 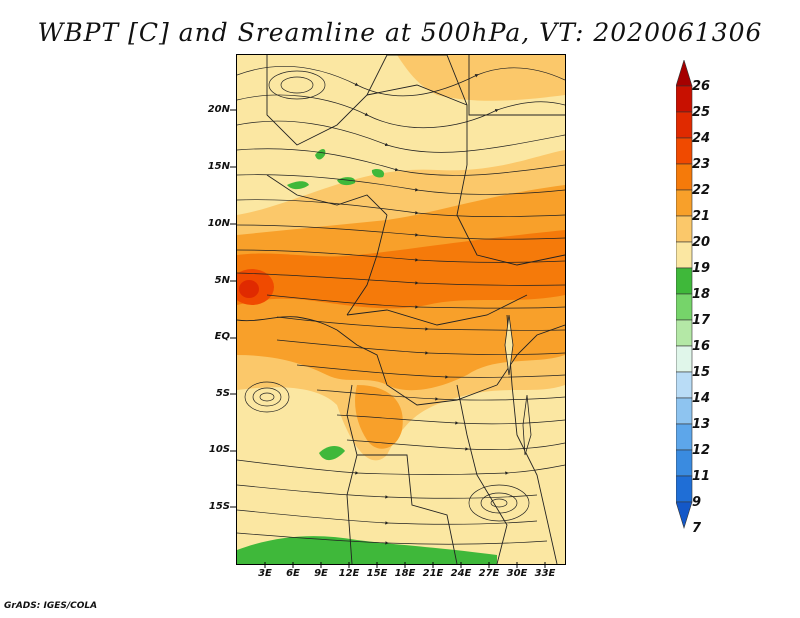 What do you see at coordinates (461, 573) in the screenshot?
I see `lon-label-24e: 24E` at bounding box center [461, 573].